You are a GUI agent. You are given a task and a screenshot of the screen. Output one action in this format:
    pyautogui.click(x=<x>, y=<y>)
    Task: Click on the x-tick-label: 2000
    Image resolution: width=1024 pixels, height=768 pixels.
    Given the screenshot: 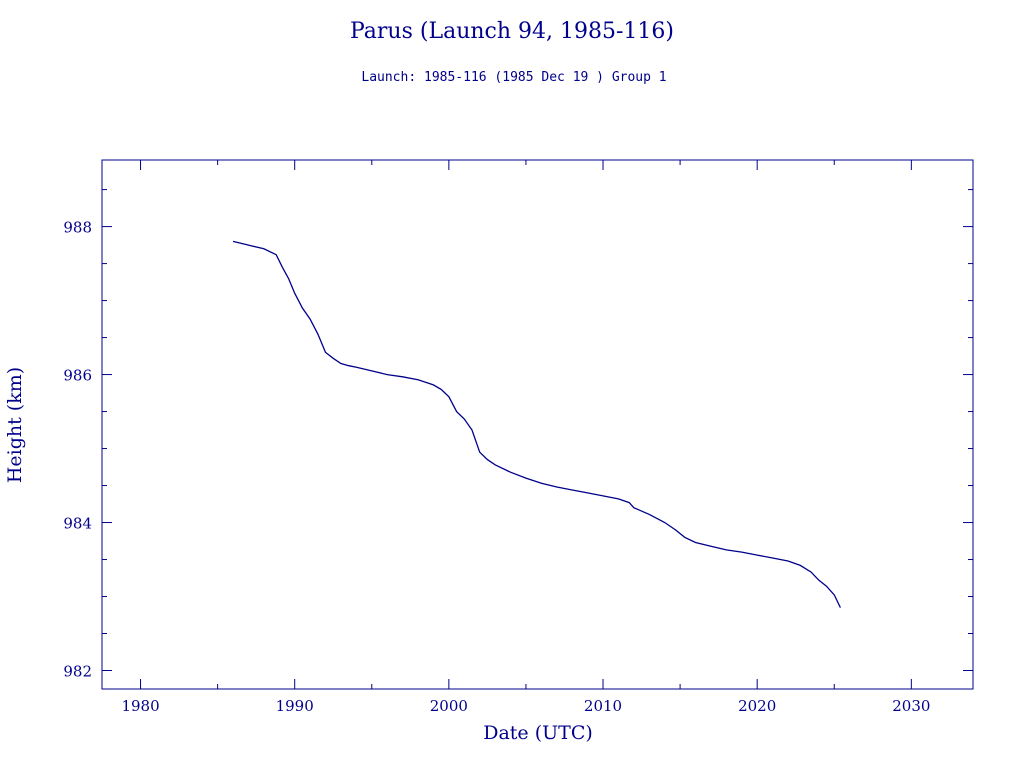 What is the action you would take?
    pyautogui.click(x=449, y=706)
    